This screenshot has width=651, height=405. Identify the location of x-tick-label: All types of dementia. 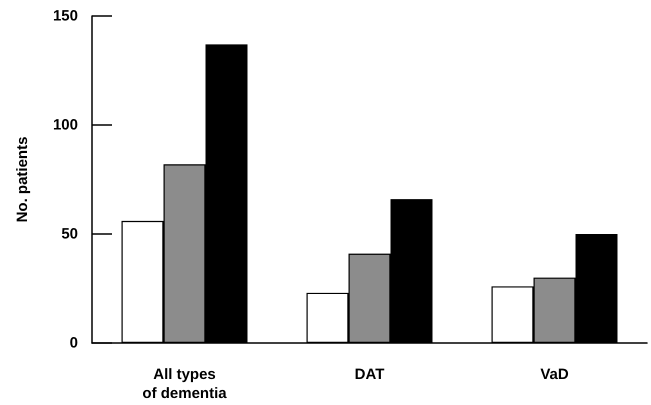
(185, 384).